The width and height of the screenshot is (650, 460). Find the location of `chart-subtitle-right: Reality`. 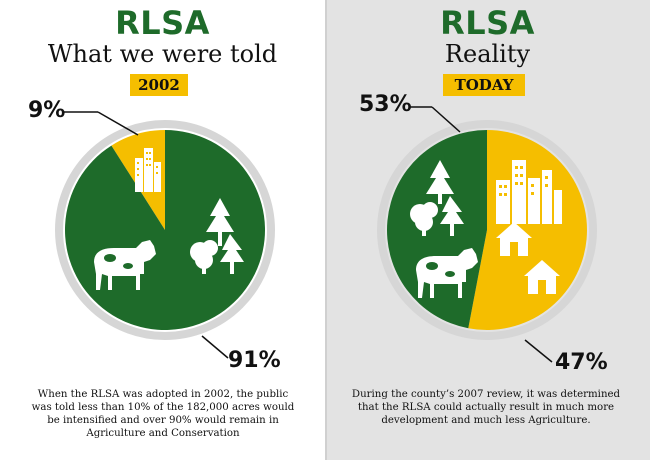

chart-subtitle-right: Reality is located at coordinates (487, 54).